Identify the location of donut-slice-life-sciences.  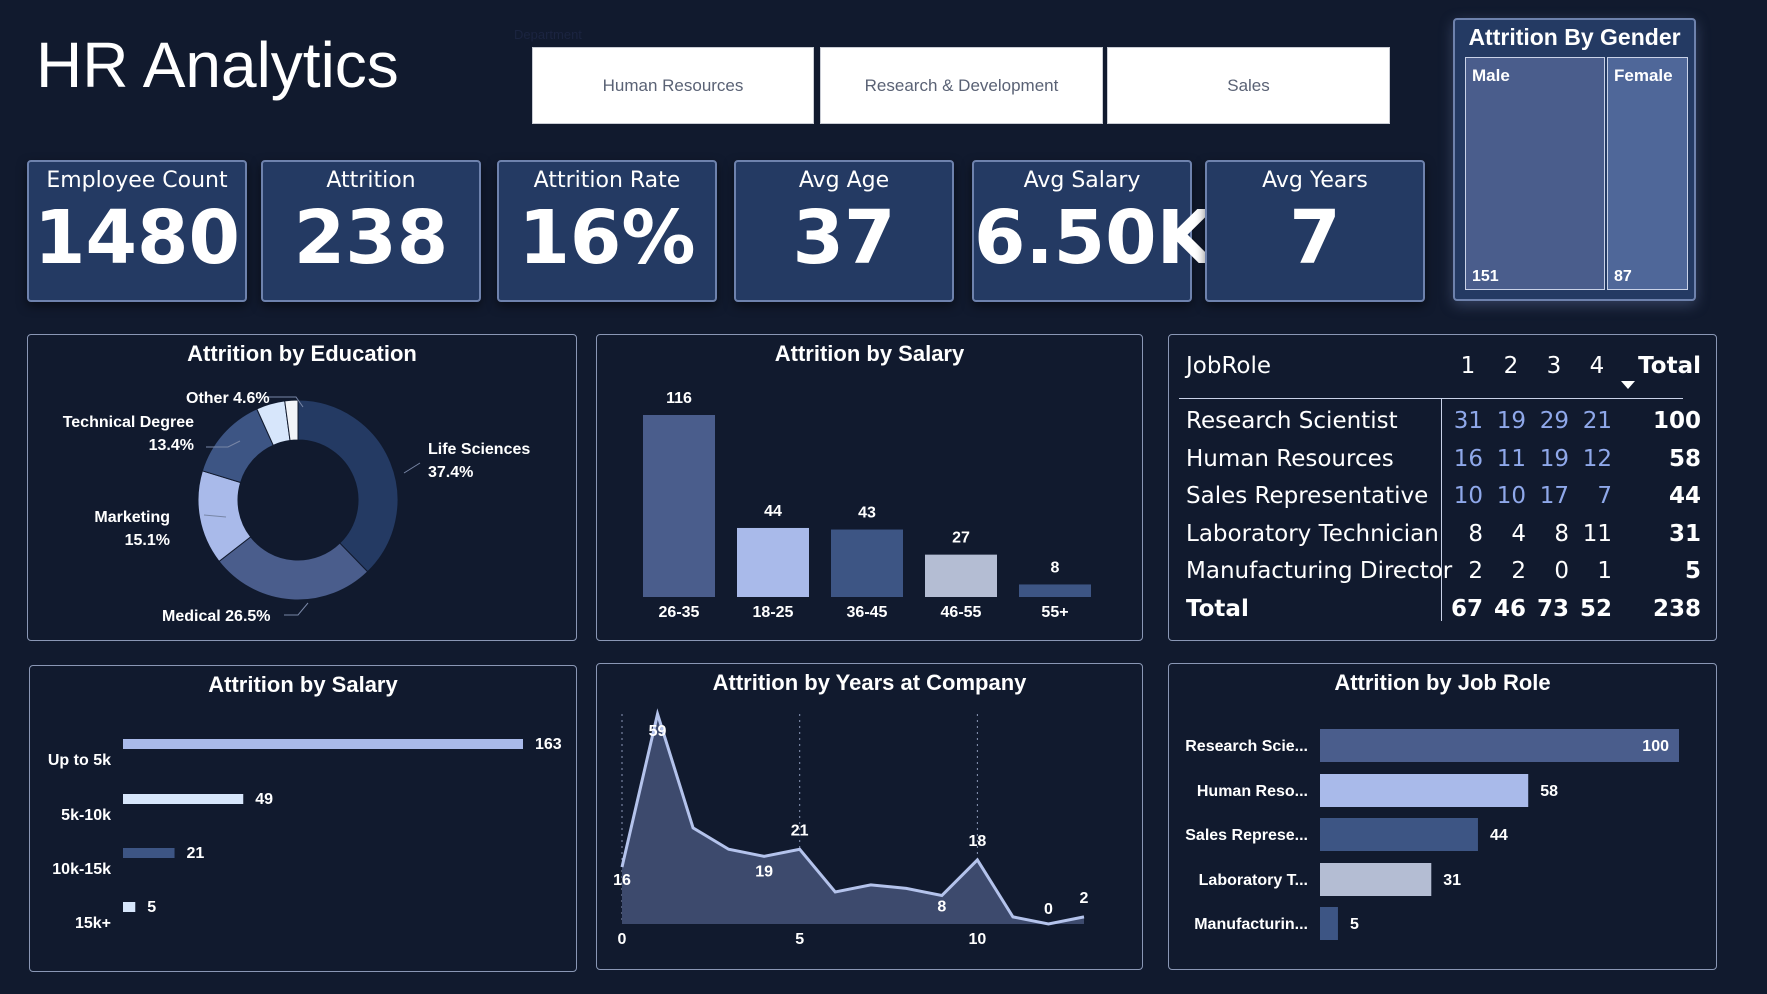
(348, 486).